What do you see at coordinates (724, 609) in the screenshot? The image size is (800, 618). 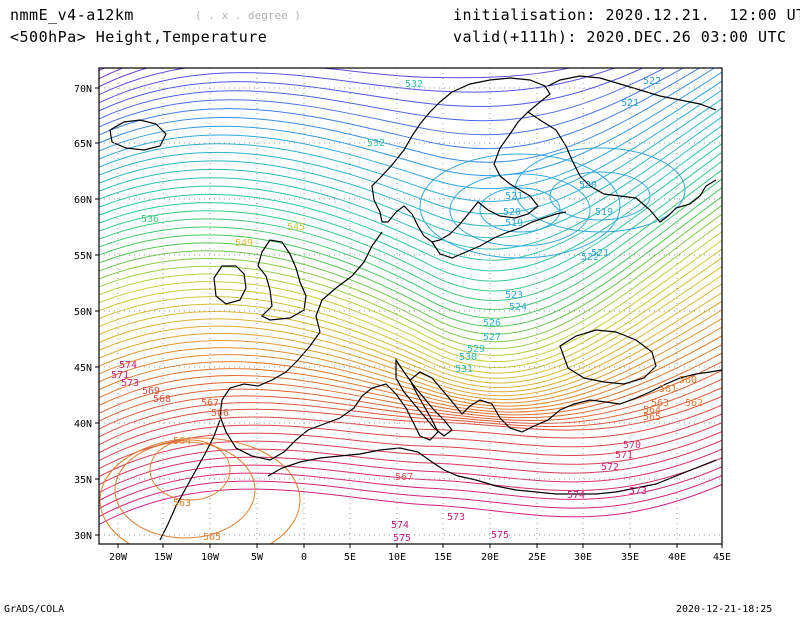 I see `footer-timestamp: 2020-12-21-18:25` at bounding box center [724, 609].